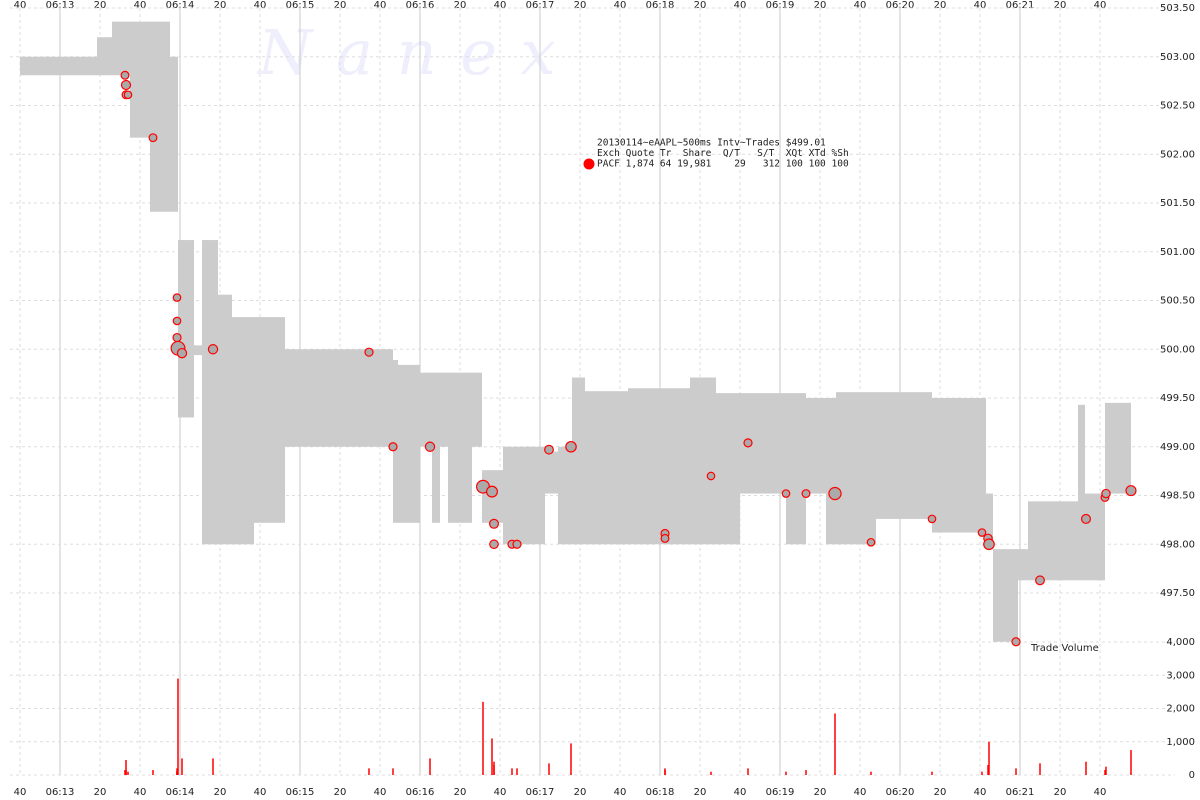 The height and width of the screenshot is (800, 1200). Describe the element at coordinates (660, 792) in the screenshot. I see `x-tick-label-bottom: 06:18` at that location.